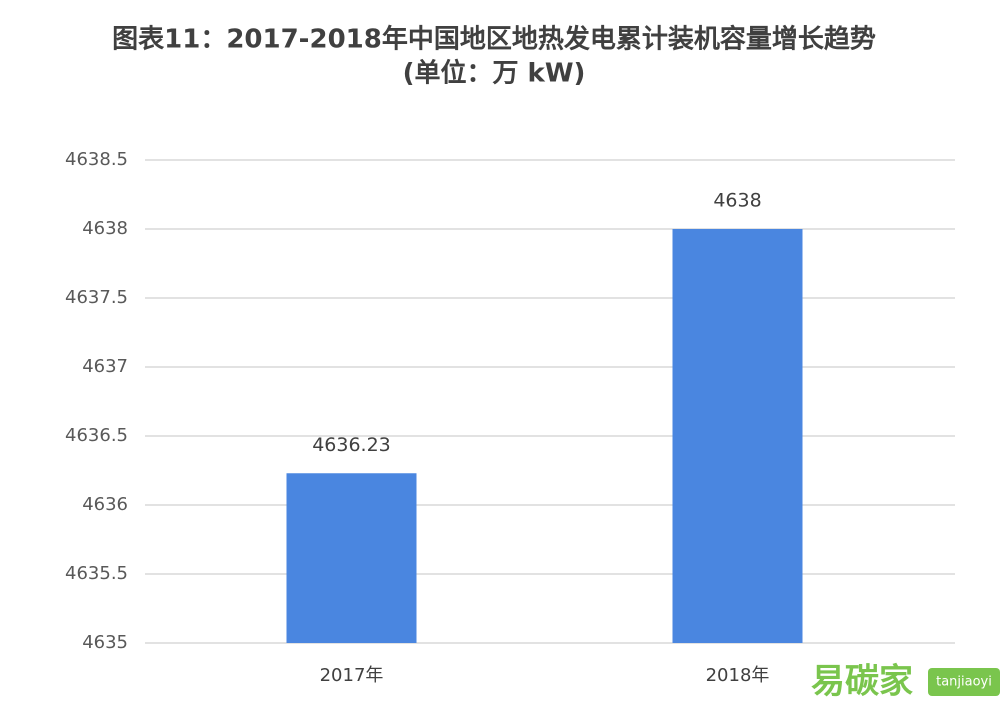  What do you see at coordinates (862, 682) in the screenshot?
I see `watermark: 易碳家` at bounding box center [862, 682].